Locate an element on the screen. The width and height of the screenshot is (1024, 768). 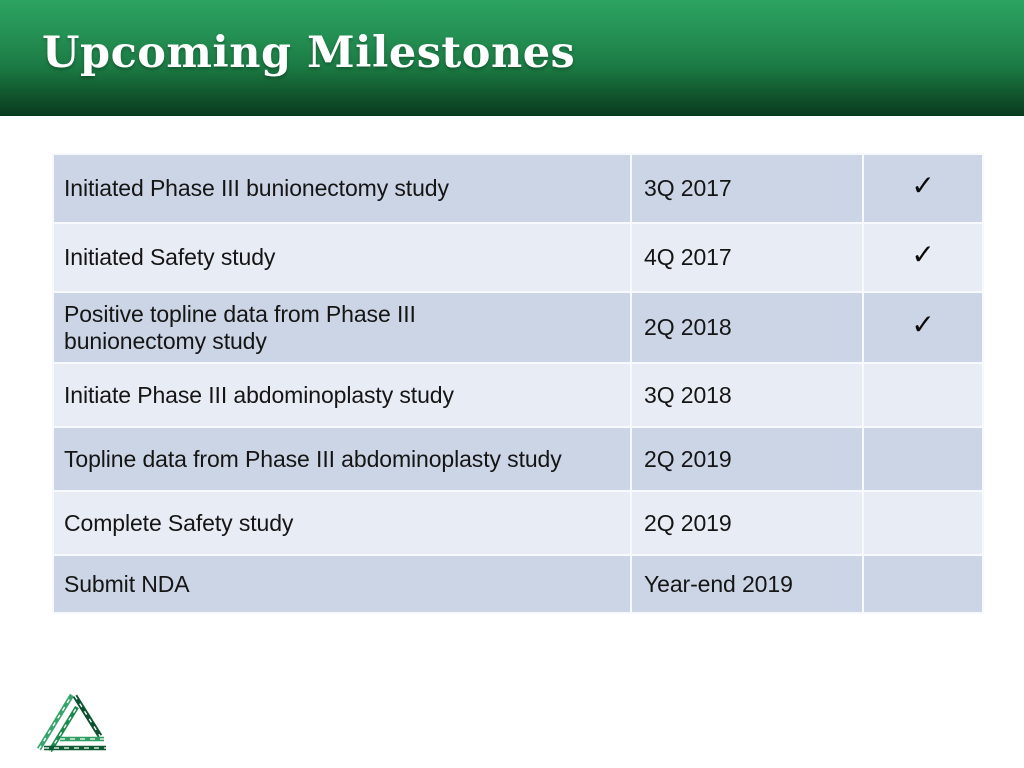
table-row: Submit NDA Year-end 2019 is located at coordinates (518, 584).